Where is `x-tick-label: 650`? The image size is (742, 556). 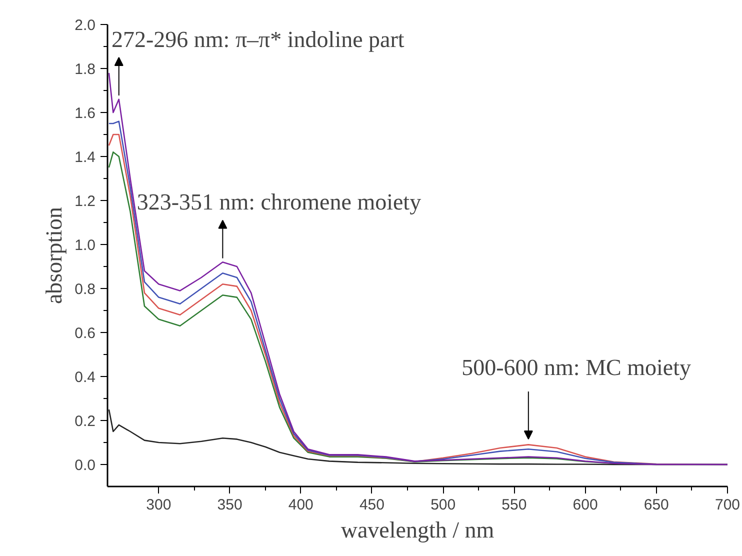 x-tick-label: 650 is located at coordinates (656, 505).